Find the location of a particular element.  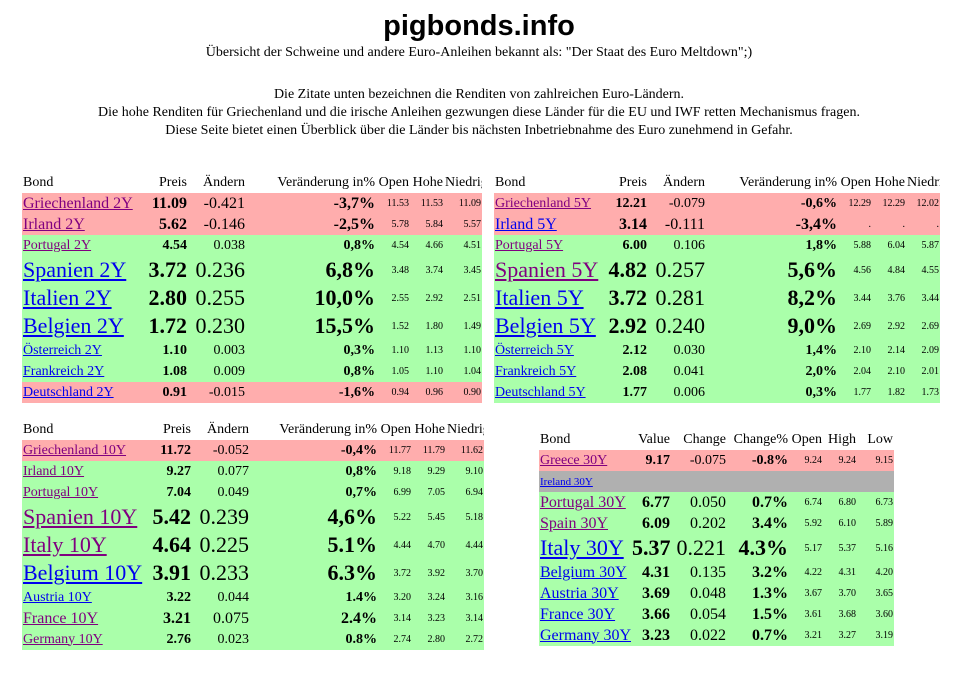

bond-link: Irland 2Y is located at coordinates (54, 224).